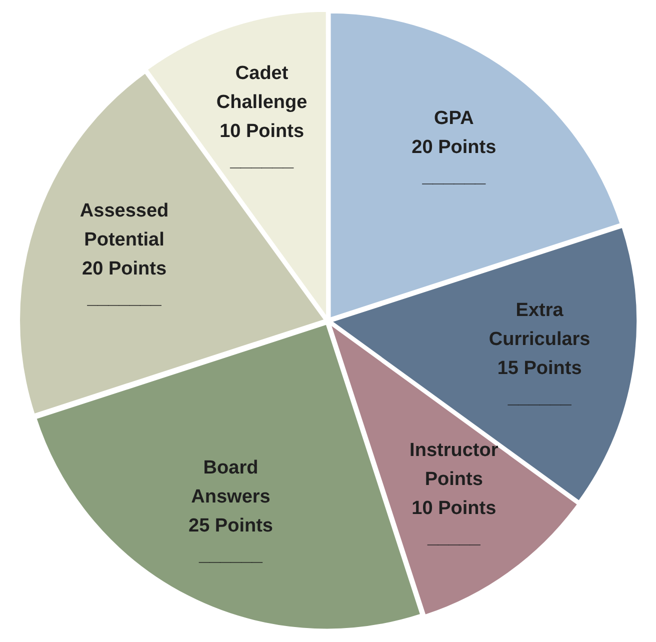  I want to click on slice-label: Instructor Points, so click(454, 465).